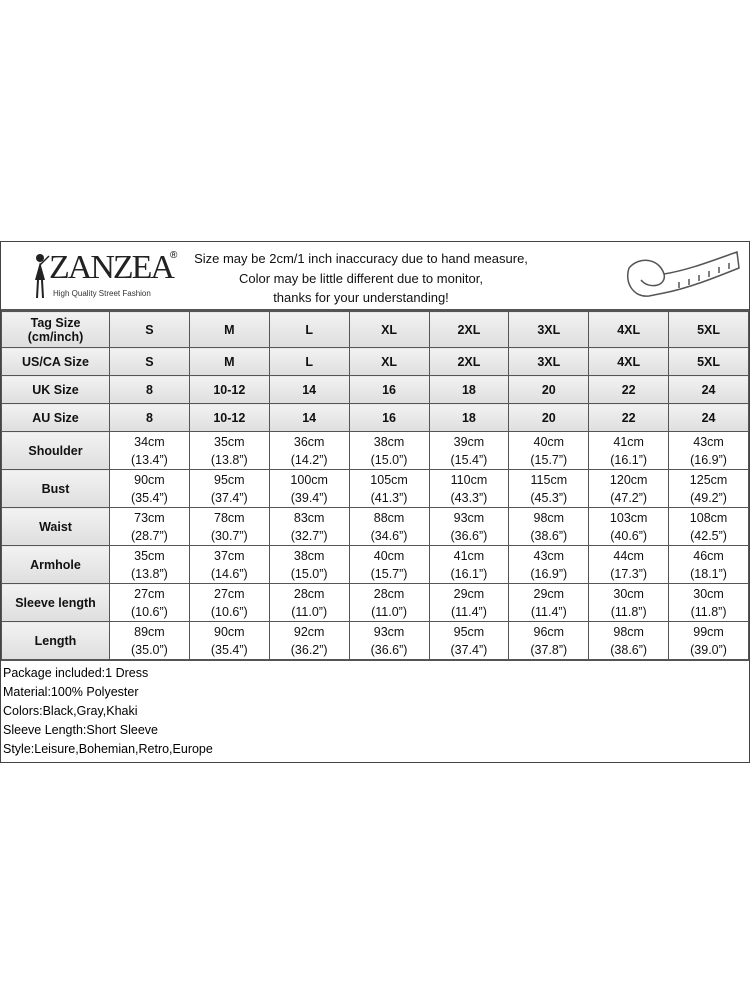 This screenshot has height=1000, width=750. What do you see at coordinates (469, 361) in the screenshot?
I see `size-cell: 2XL` at bounding box center [469, 361].